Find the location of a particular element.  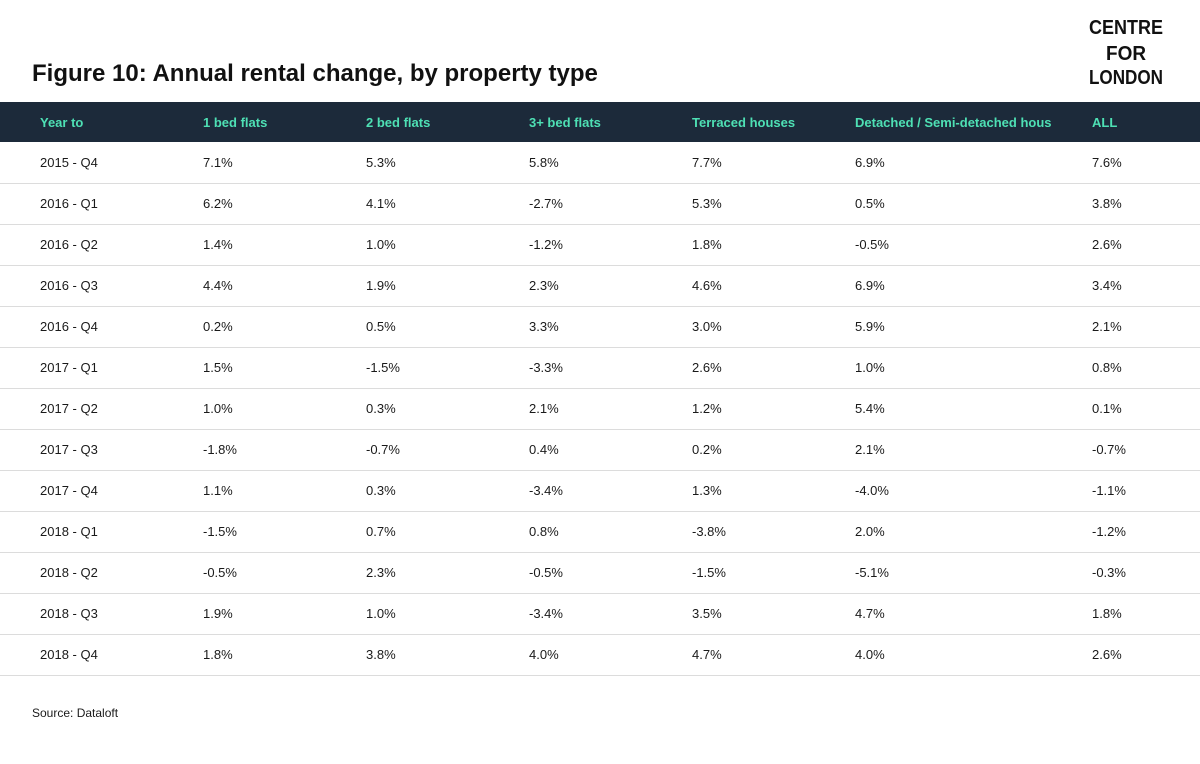

detached-semi-detached-cell: -5.1% is located at coordinates (973, 573).